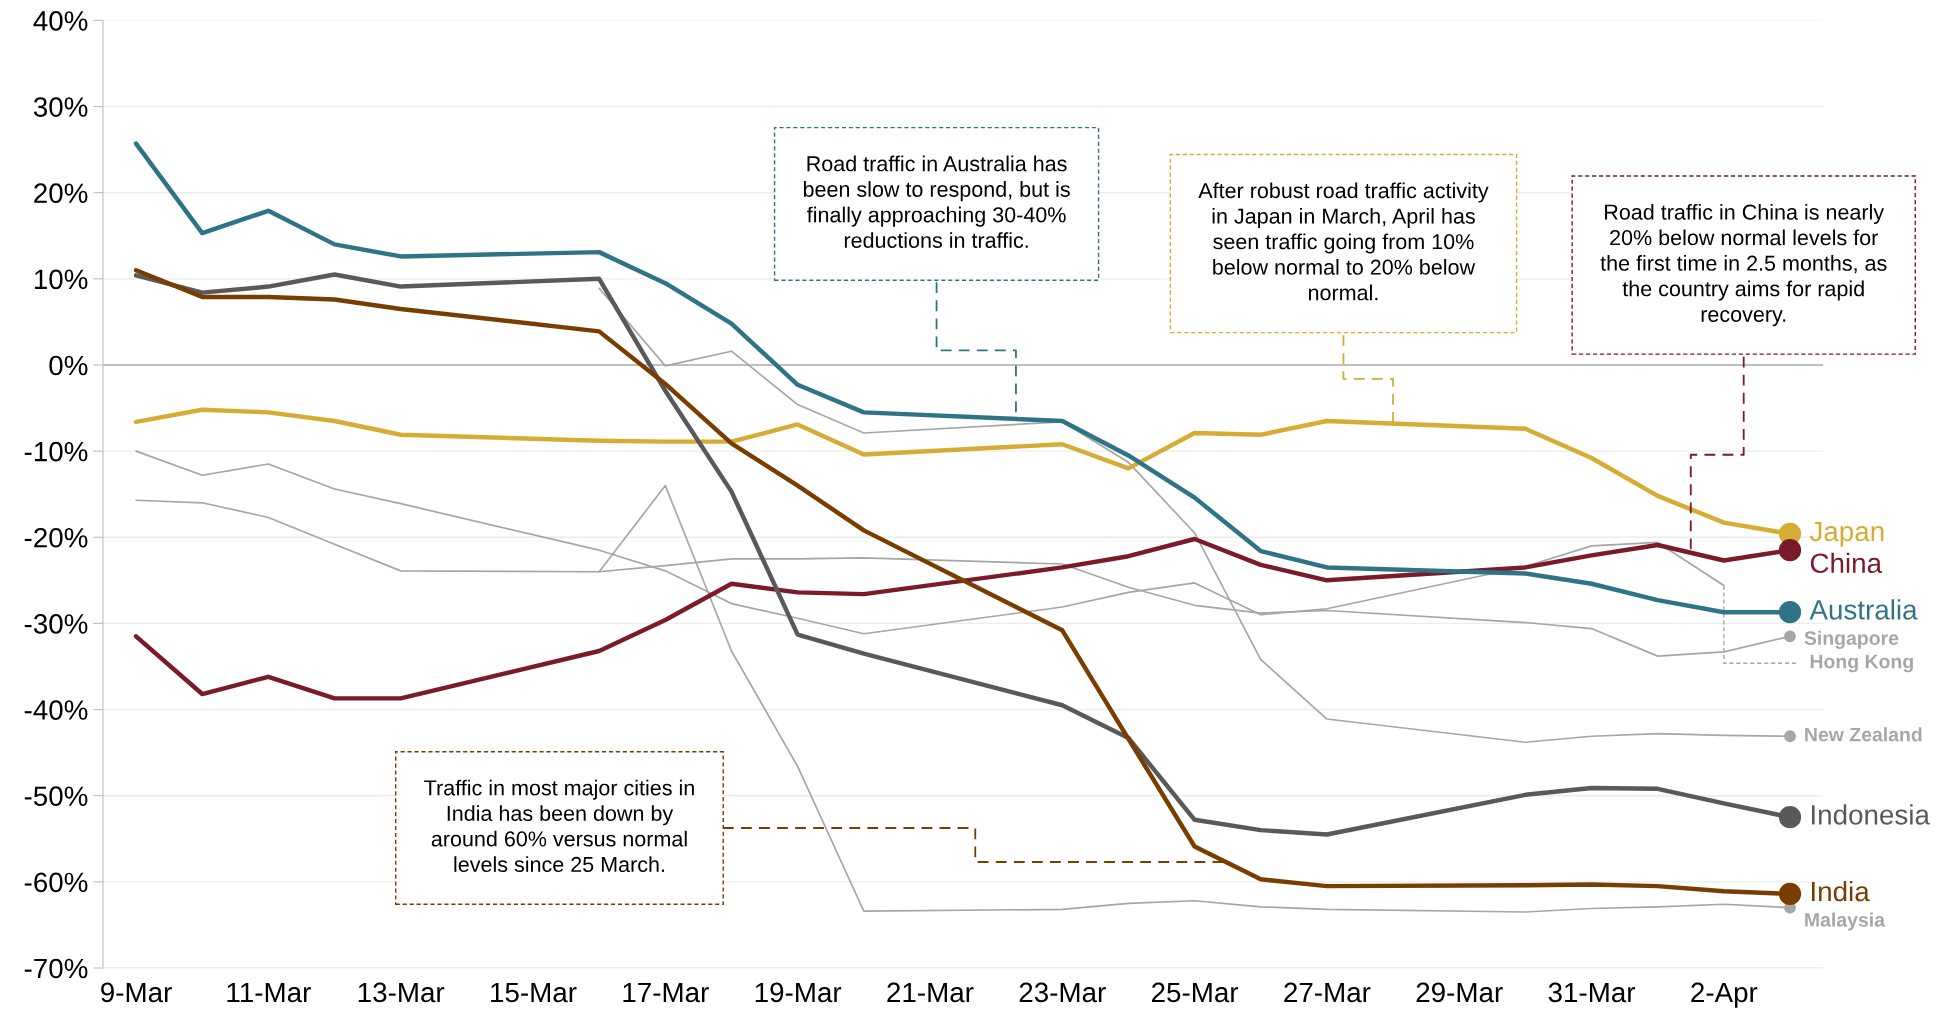 This screenshot has height=1020, width=1954. Describe the element at coordinates (56, 624) in the screenshot. I see `y-tick-label: -30%` at that location.